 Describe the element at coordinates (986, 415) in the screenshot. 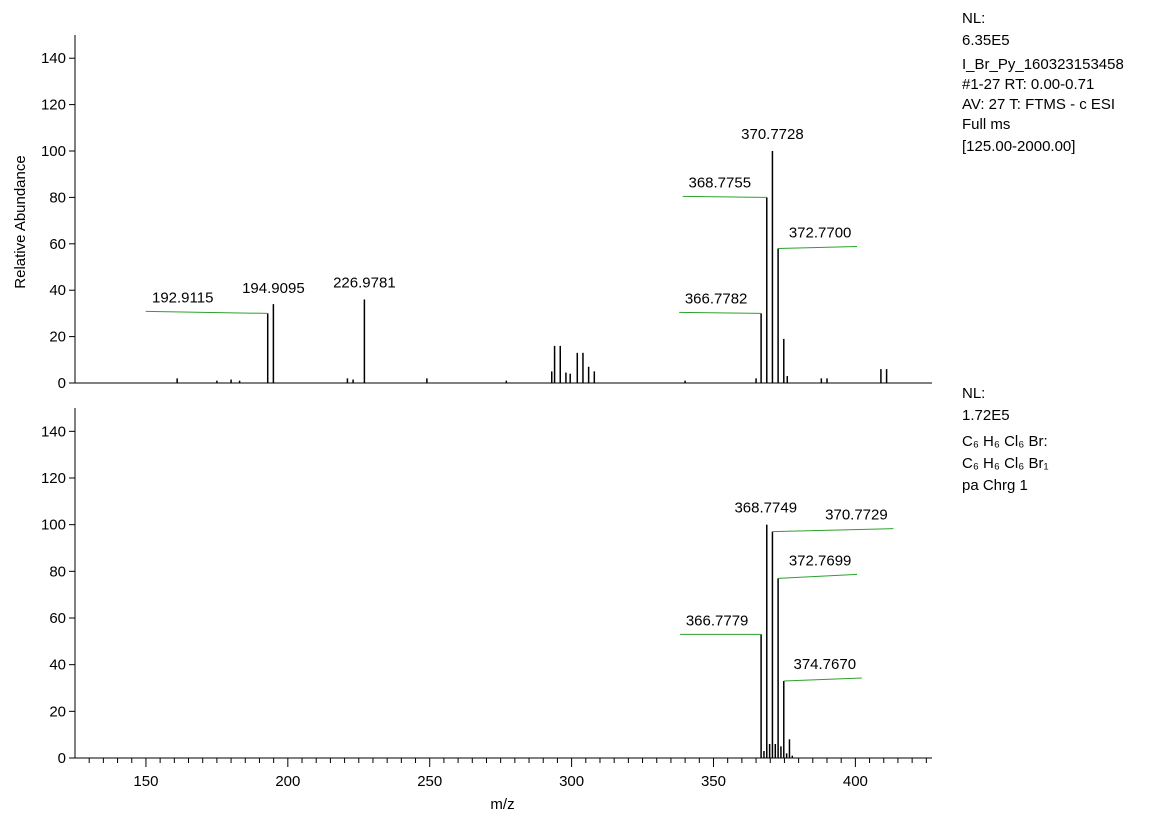

I see `info-text: 1.72E5` at that location.